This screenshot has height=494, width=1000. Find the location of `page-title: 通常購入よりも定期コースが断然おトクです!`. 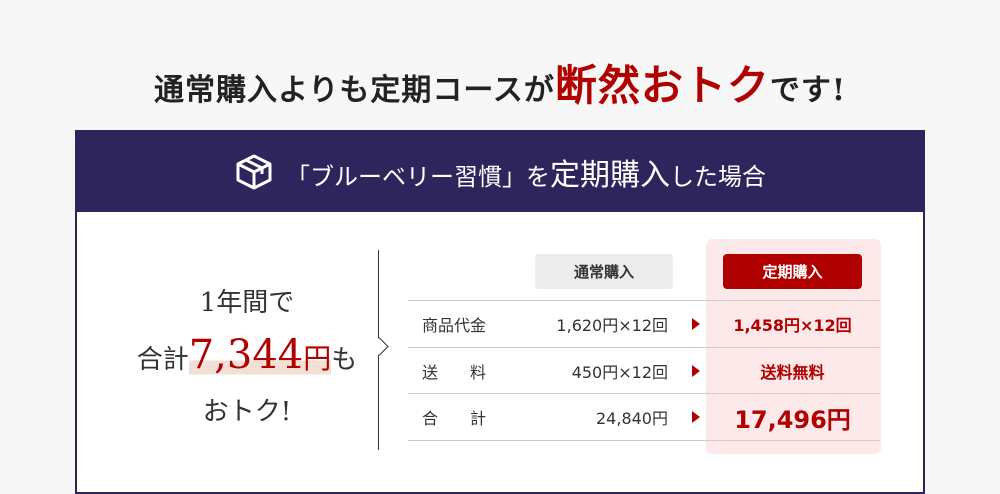

page-title: 通常購入よりも定期コースが断然おトクです! is located at coordinates (500, 85).